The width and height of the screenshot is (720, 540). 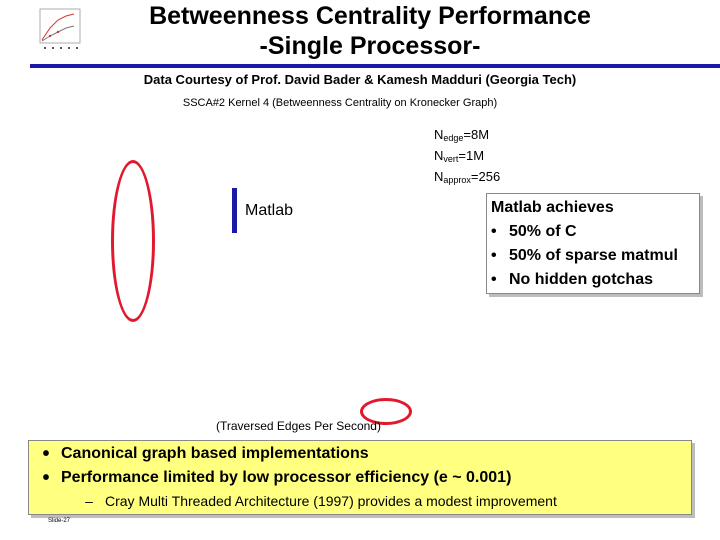 I want to click on logo-thumbnail-chart, so click(x=57, y=29).